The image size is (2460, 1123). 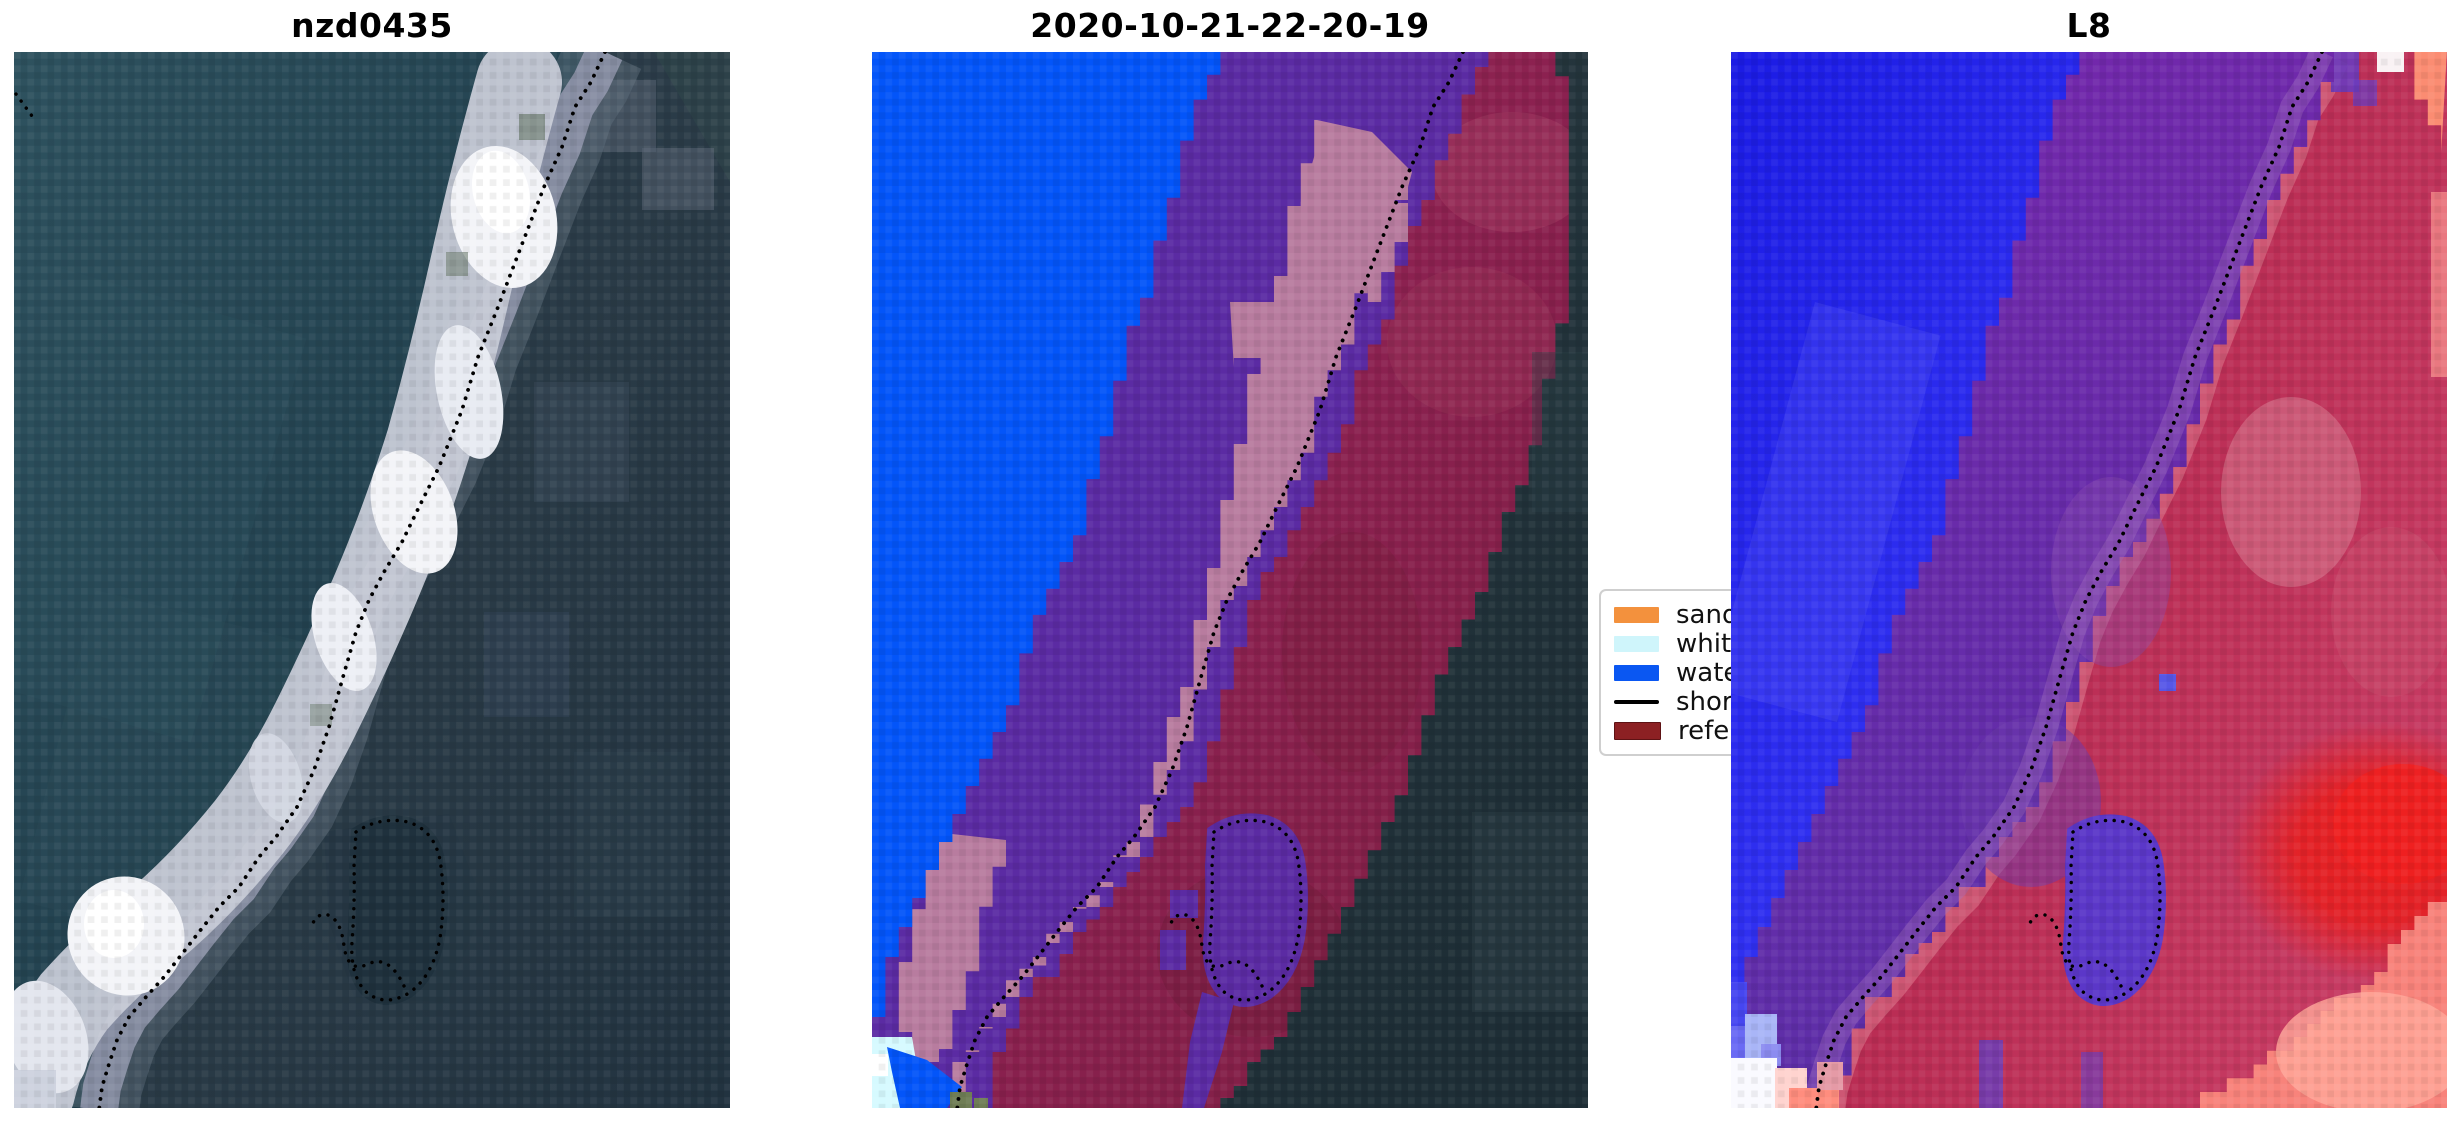 What do you see at coordinates (1636, 701) in the screenshot?
I see `shoreline-line-icon` at bounding box center [1636, 701].